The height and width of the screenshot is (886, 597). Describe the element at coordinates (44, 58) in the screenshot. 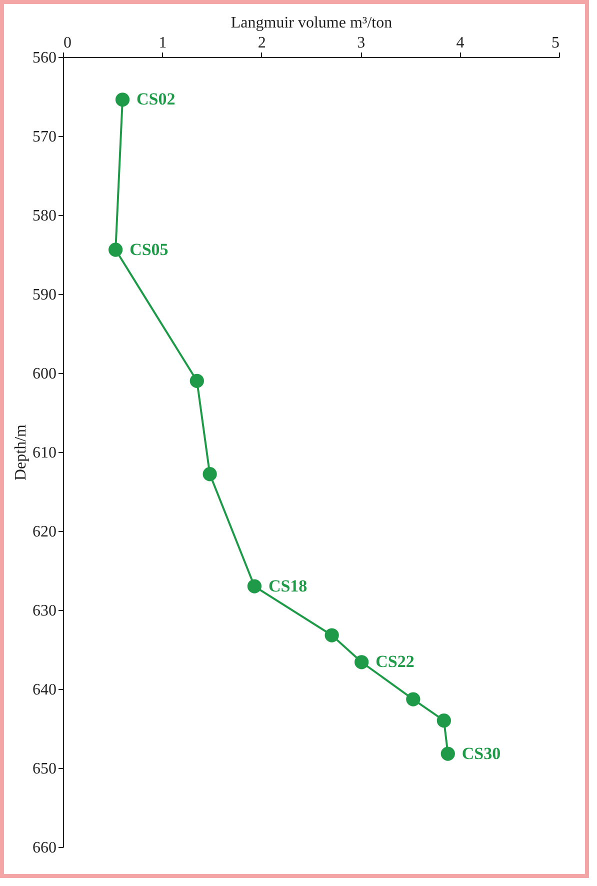

I see `y-tick-label: 560` at that location.